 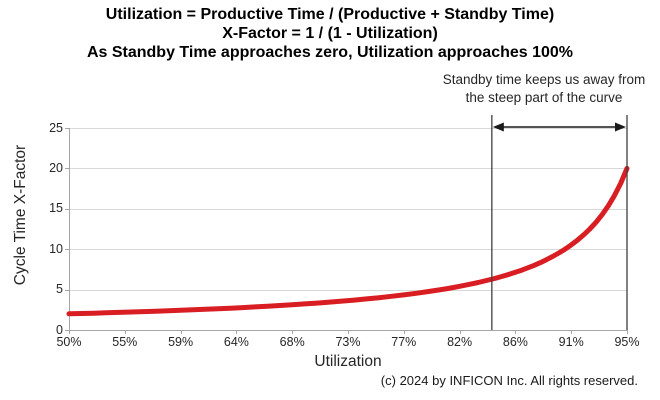 What do you see at coordinates (59, 329) in the screenshot?
I see `y-tick-label: 0` at bounding box center [59, 329].